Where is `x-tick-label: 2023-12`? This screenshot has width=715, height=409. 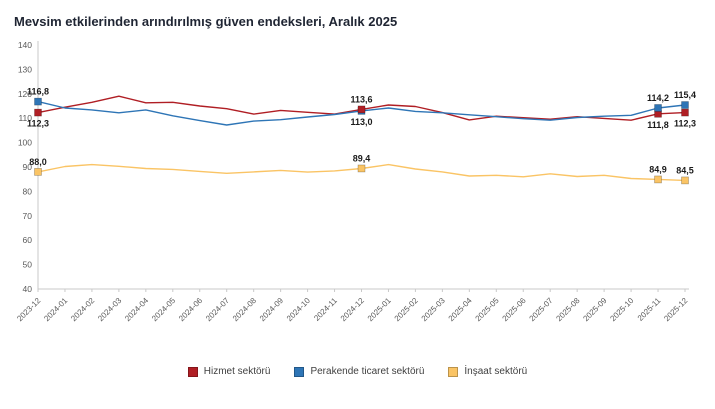 x-tick-label: 2023-12 is located at coordinates (29, 310).